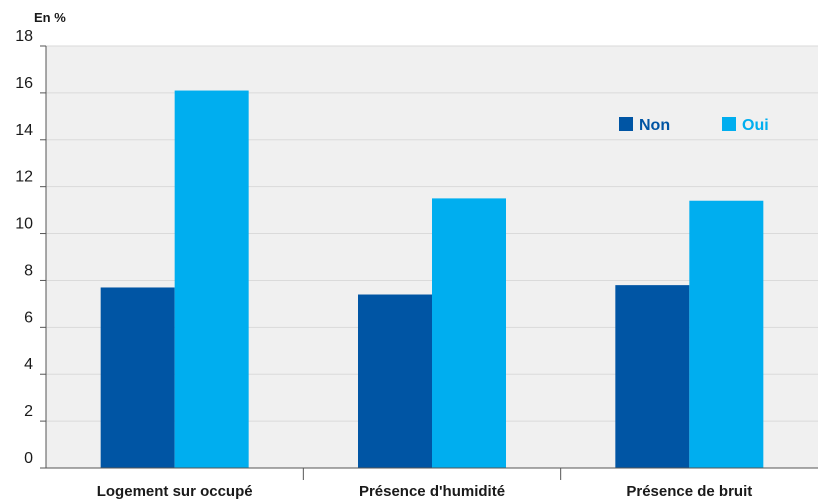  What do you see at coordinates (654, 125) in the screenshot?
I see `legend-label-non: Non` at bounding box center [654, 125].